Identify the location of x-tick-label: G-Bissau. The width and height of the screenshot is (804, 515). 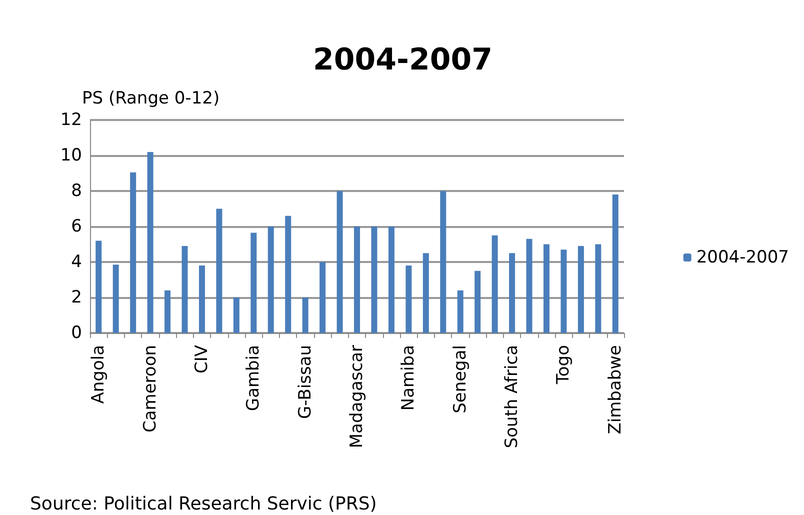
(305, 382).